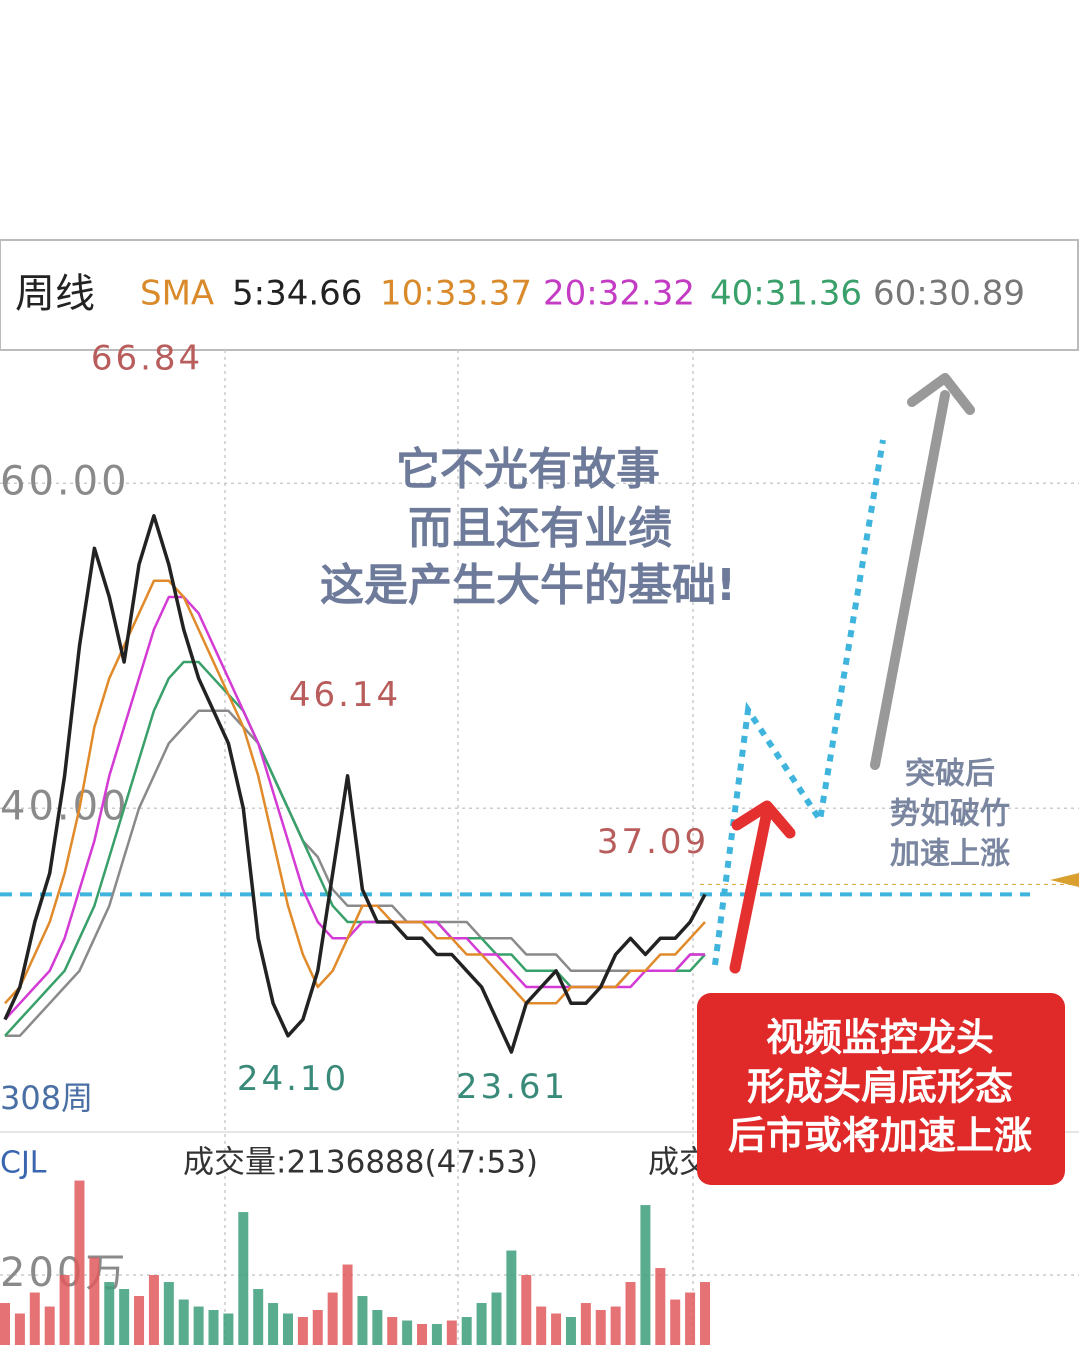 The height and width of the screenshot is (1364, 1079). What do you see at coordinates (147, 359) in the screenshot?
I see `extreme-label: 66.84` at bounding box center [147, 359].